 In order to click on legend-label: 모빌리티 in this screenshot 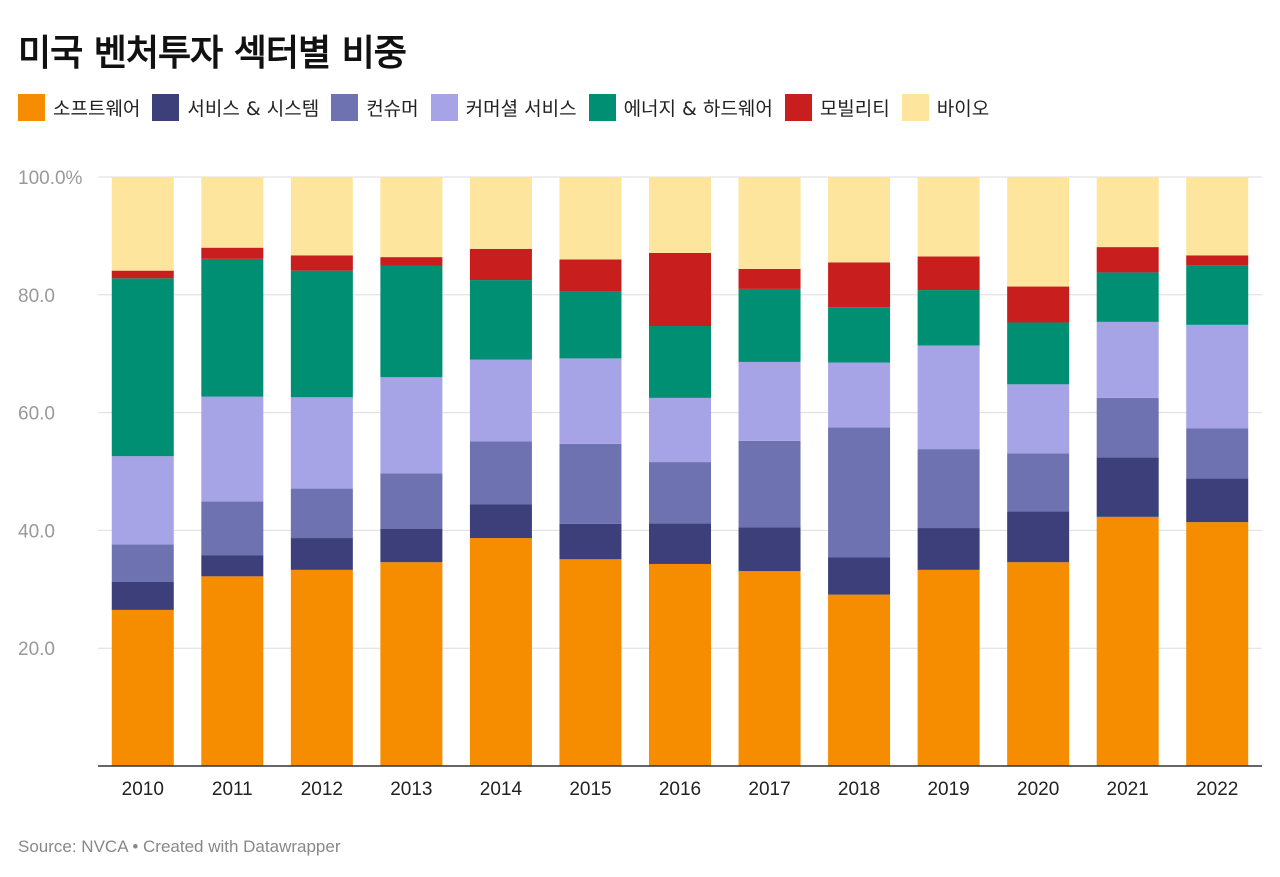, I will do `click(854, 109)`.